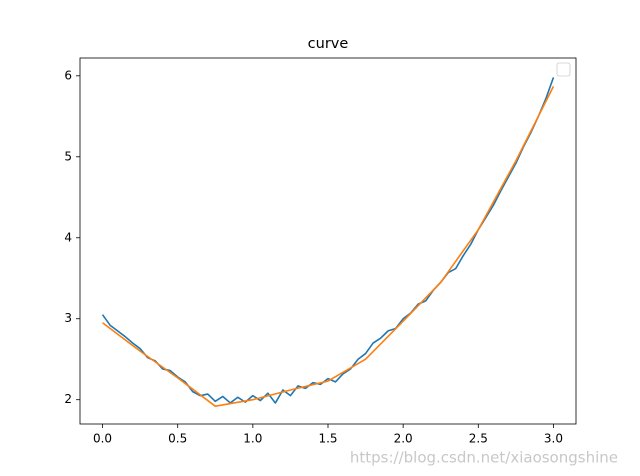 The image size is (640, 476). Describe the element at coordinates (252, 439) in the screenshot. I see `x-tick-label: 1.0` at that location.